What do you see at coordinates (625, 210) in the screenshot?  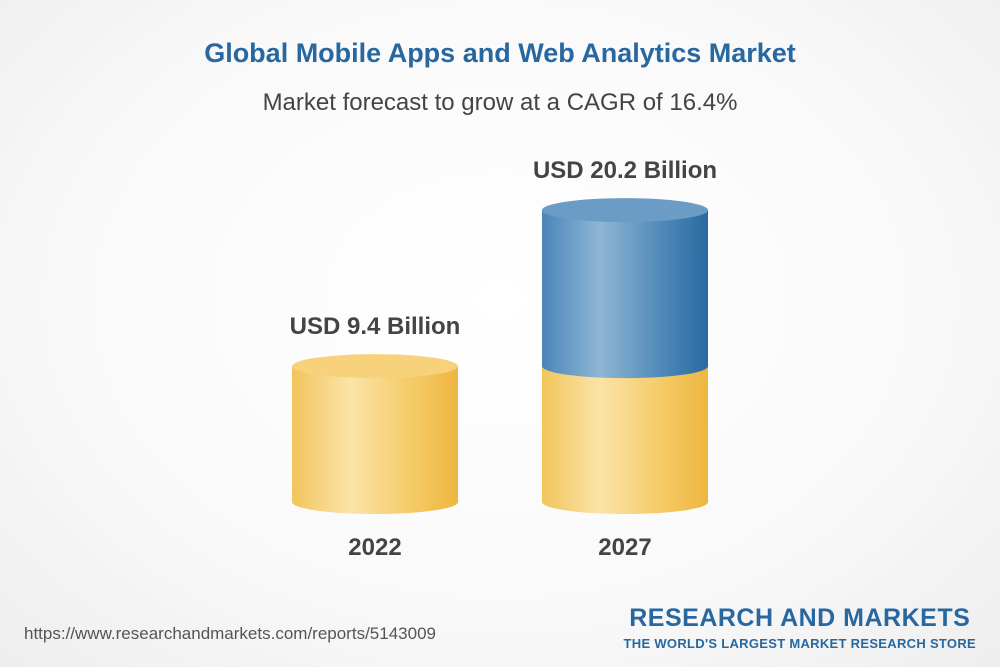 I see `bar-2027-top` at bounding box center [625, 210].